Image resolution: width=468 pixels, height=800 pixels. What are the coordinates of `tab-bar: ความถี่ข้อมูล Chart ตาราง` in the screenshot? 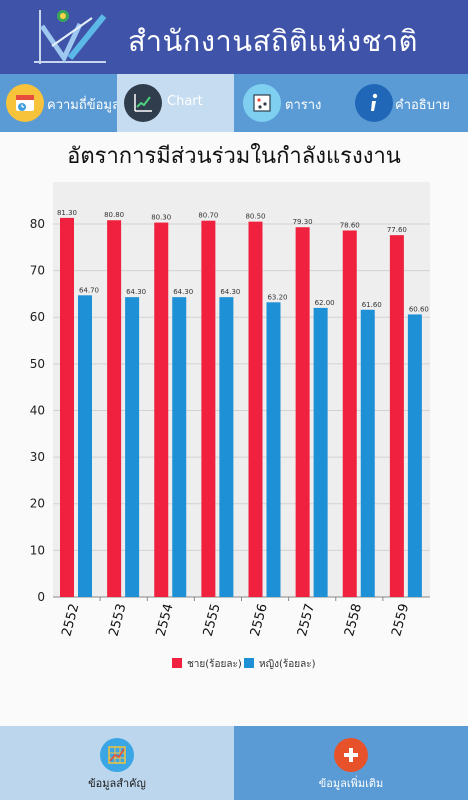 It's located at (234, 103).